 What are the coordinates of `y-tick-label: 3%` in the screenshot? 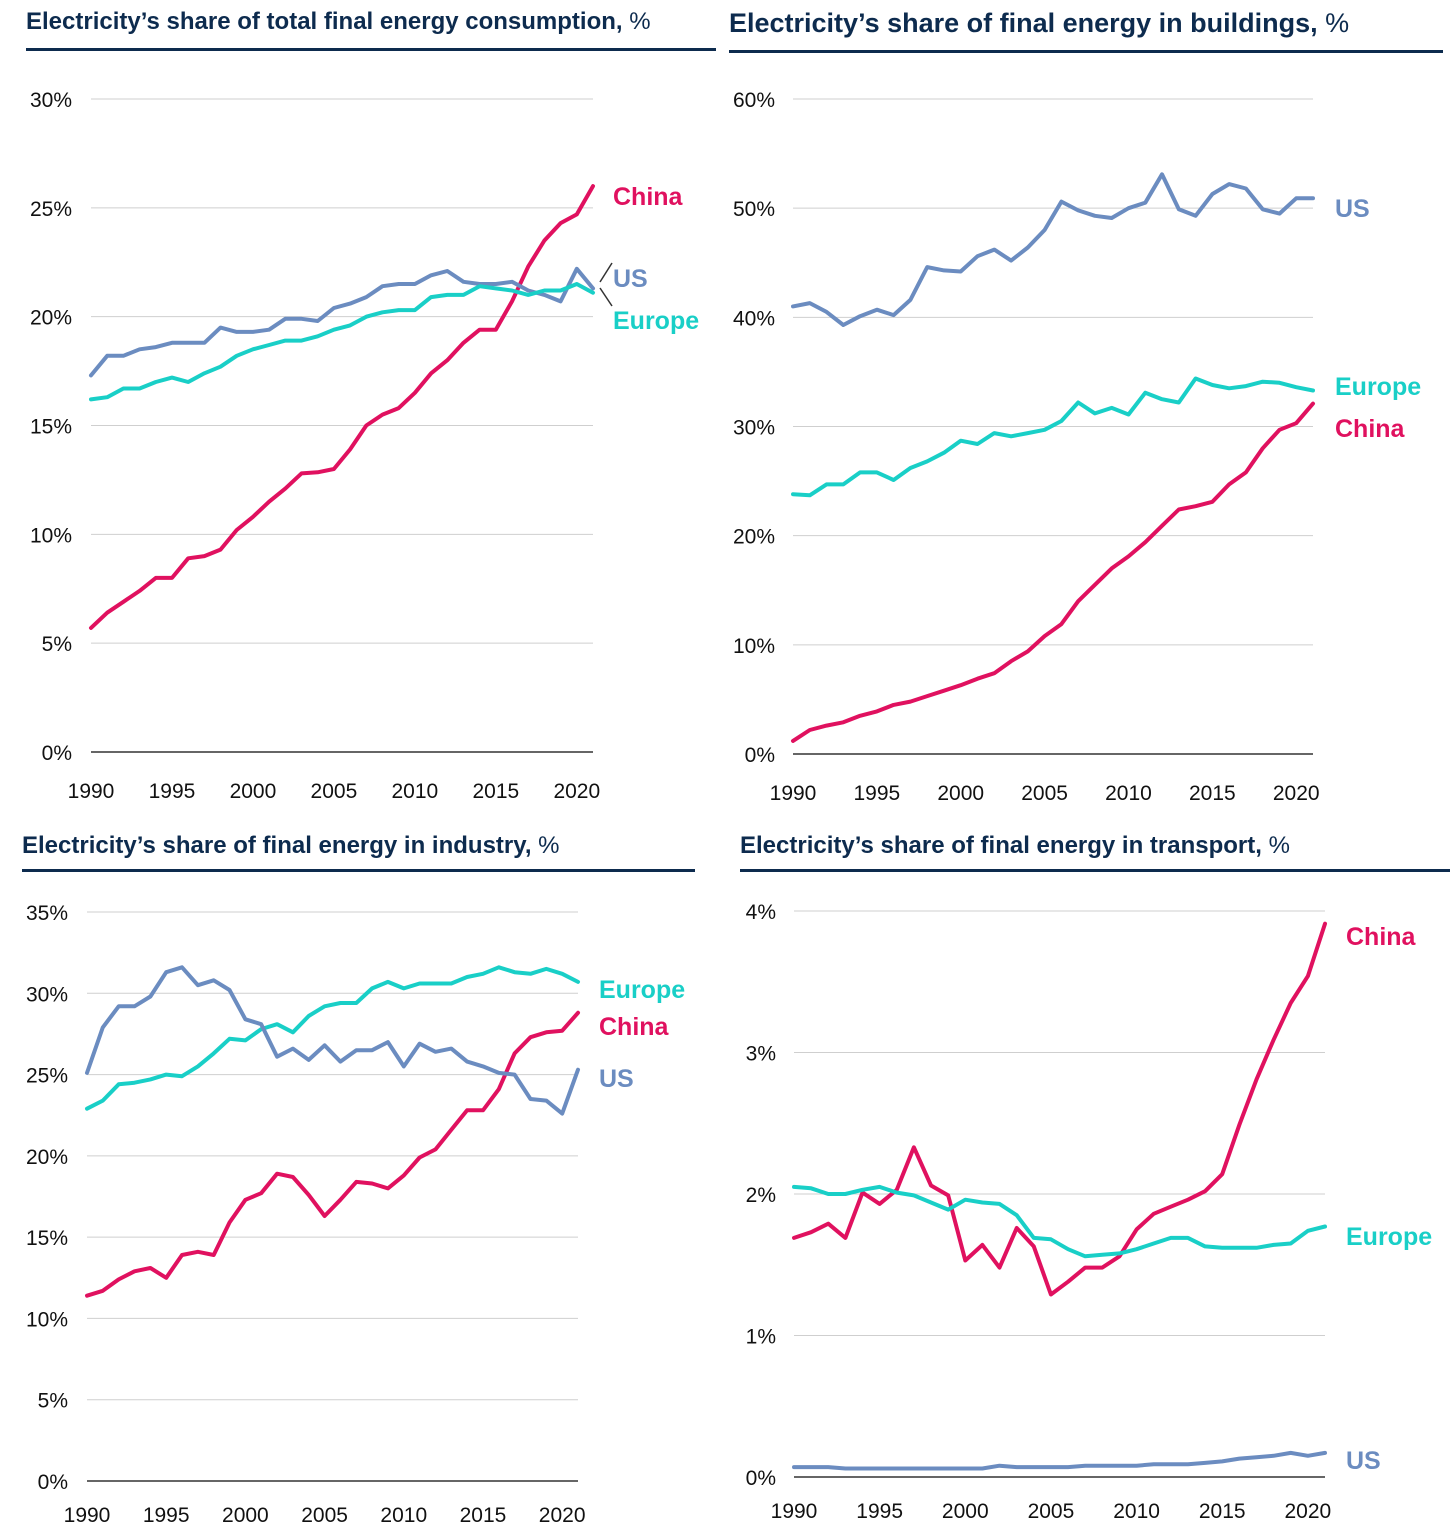 It's located at (761, 1054).